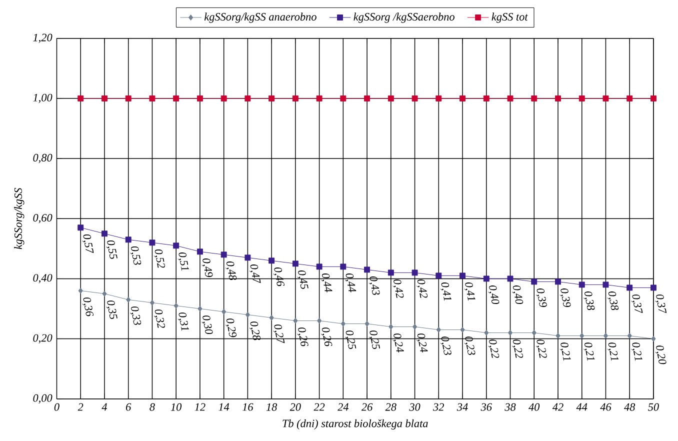  Describe the element at coordinates (105, 407) in the screenshot. I see `x-tick-label: 4` at that location.